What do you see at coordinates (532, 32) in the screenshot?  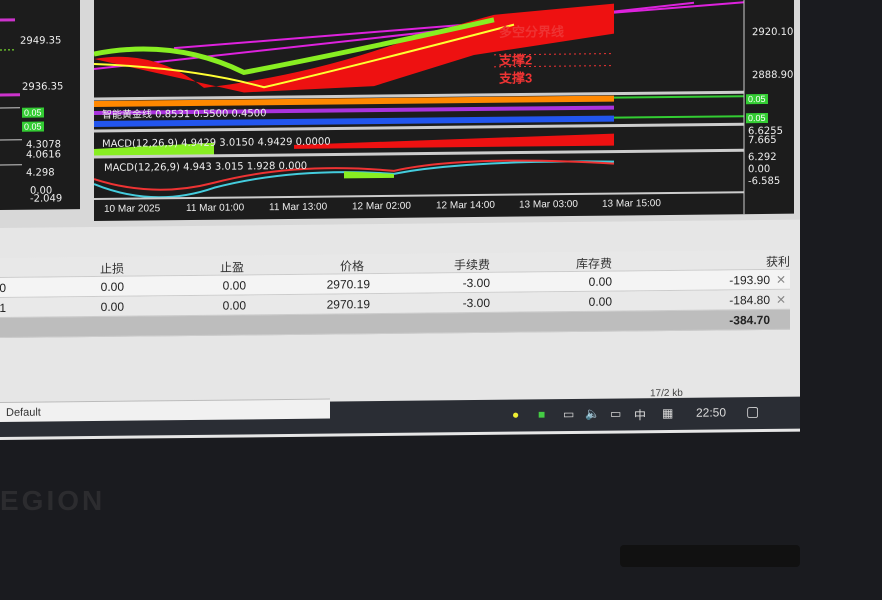 I see `divider-label: 多空分界线` at bounding box center [532, 32].